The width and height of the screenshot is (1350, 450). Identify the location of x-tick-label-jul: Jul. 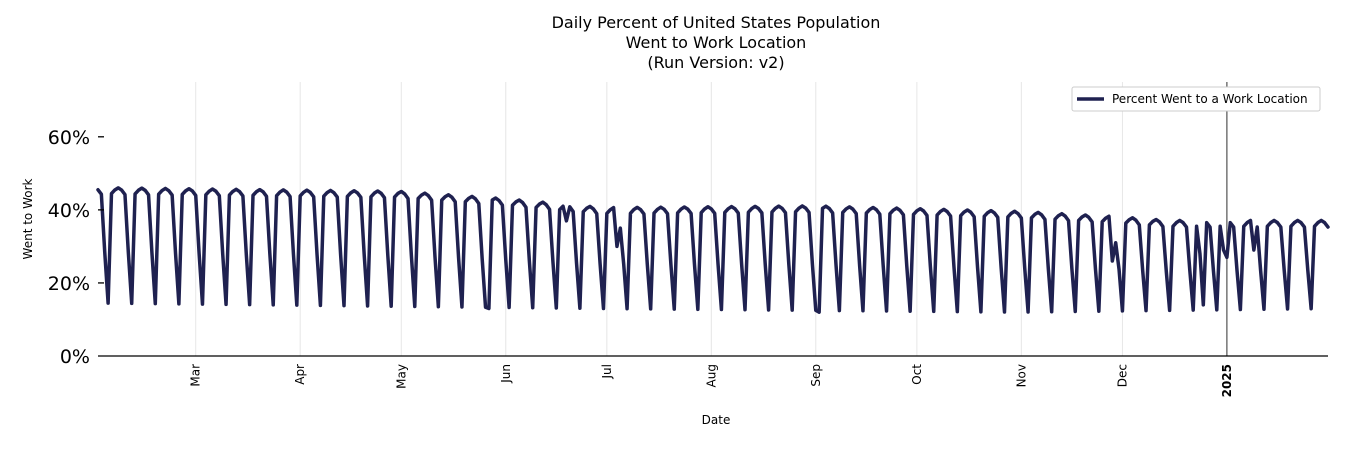
(607, 371).